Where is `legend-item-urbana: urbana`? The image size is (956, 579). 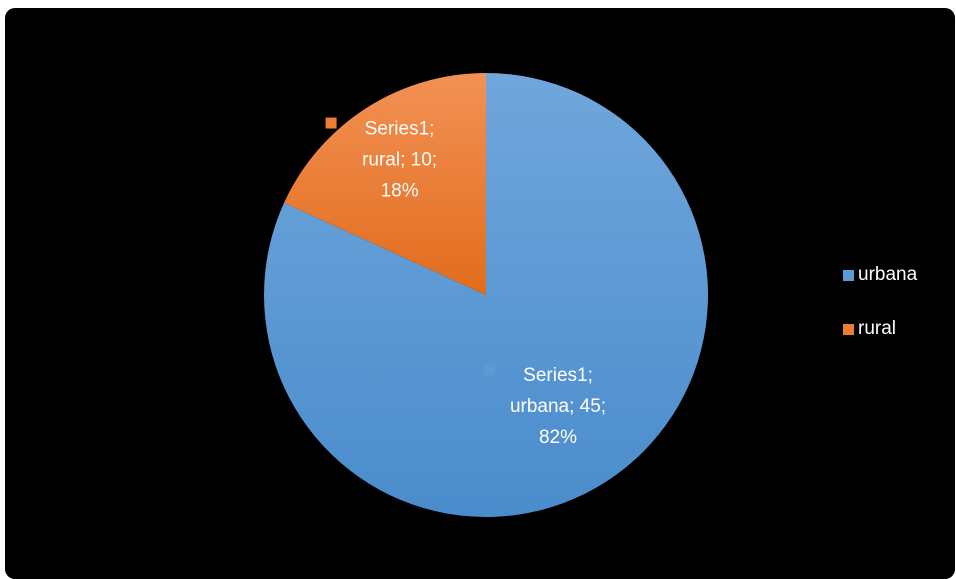
legend-item-urbana: urbana is located at coordinates (880, 275).